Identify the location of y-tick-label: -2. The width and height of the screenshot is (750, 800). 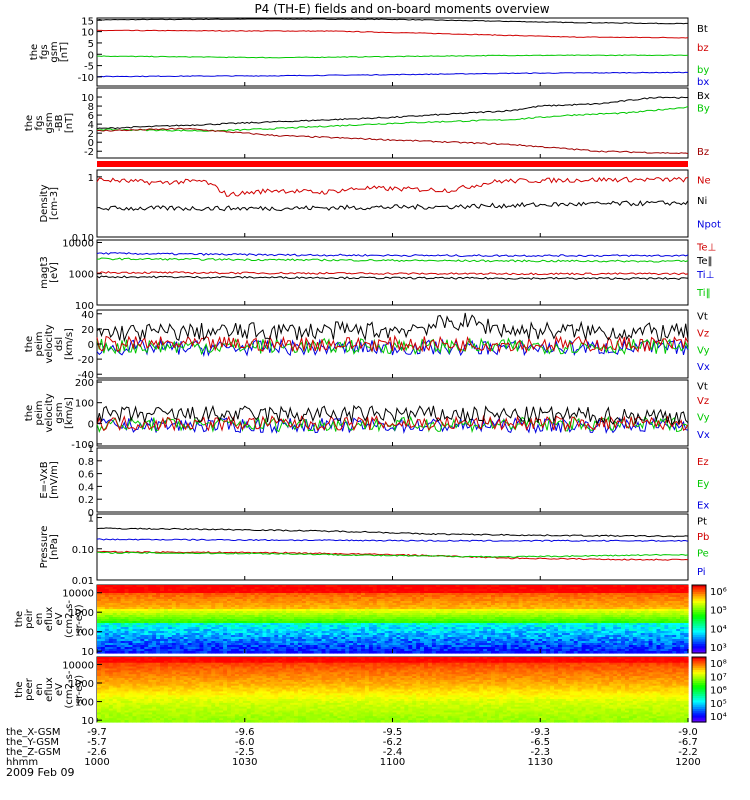
(89, 152).